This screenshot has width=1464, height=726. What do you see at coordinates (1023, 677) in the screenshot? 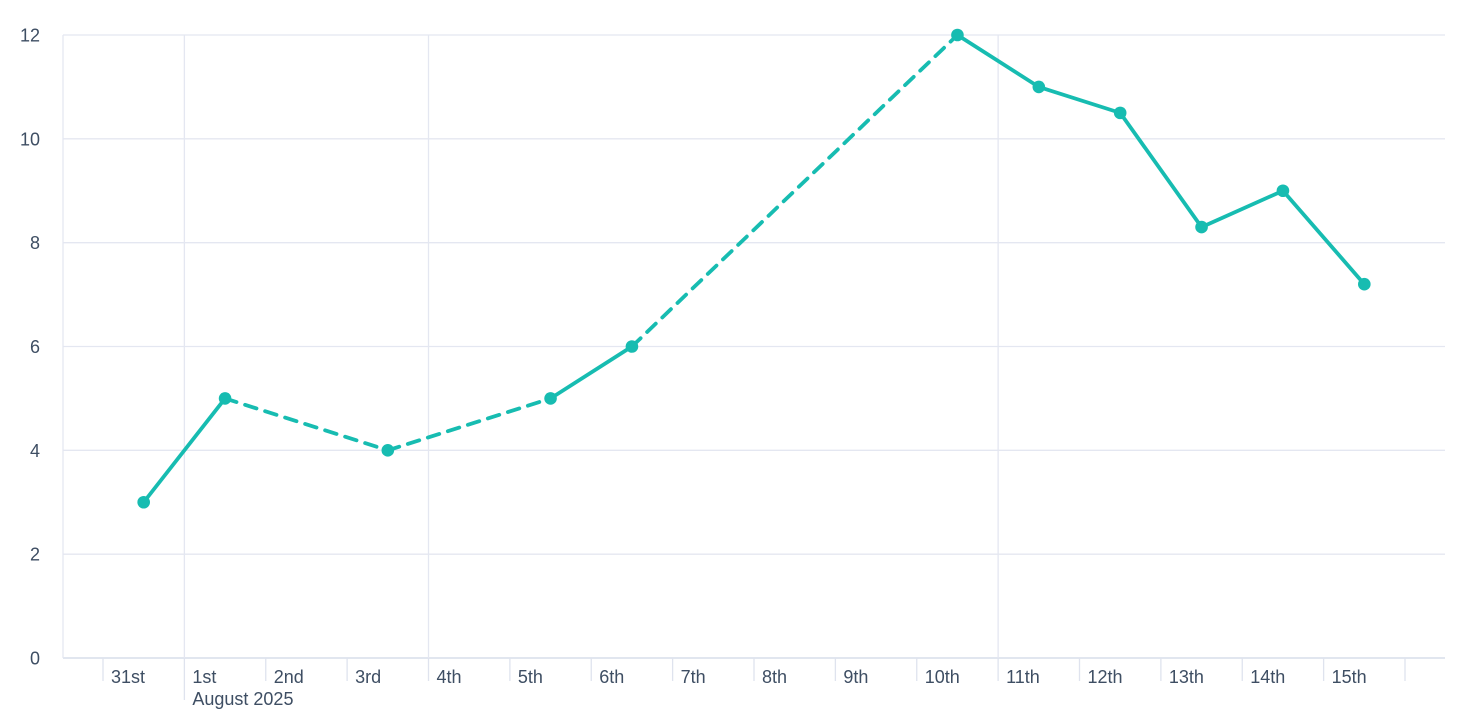
I see `x-axis-tick-label: 11th` at bounding box center [1023, 677].